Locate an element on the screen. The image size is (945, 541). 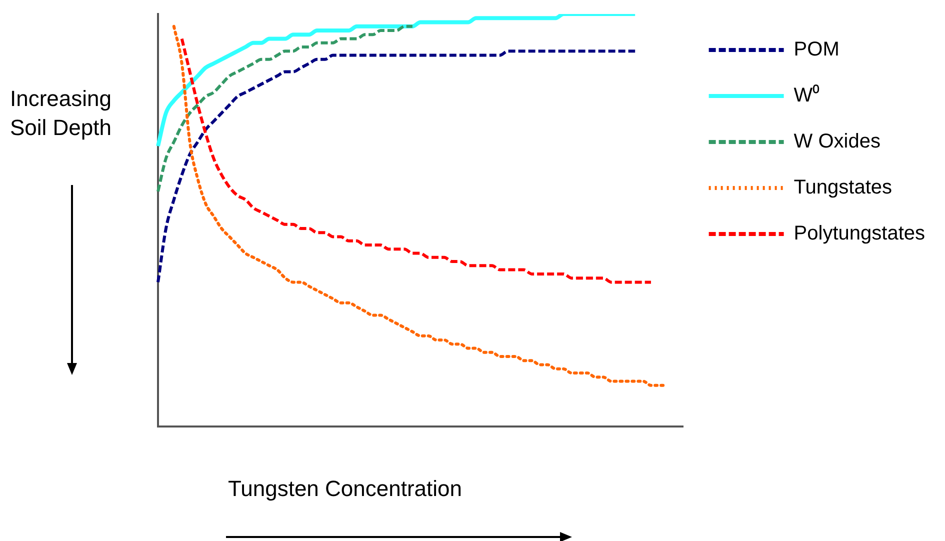
legend-label: POM is located at coordinates (817, 49).